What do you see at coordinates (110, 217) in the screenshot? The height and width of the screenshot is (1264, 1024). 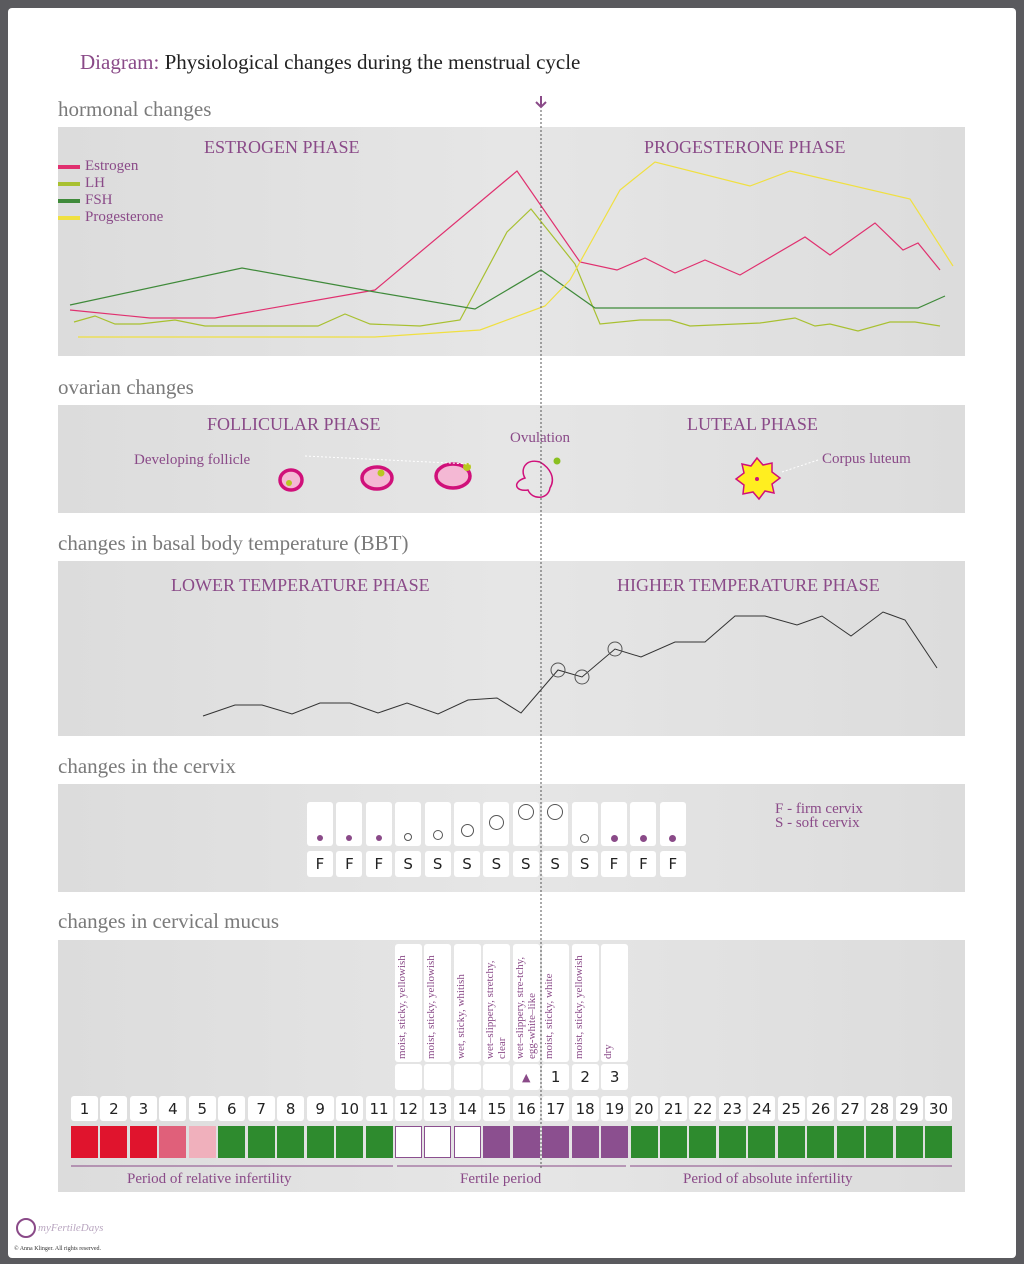 I see `legend-item: Progesterone` at bounding box center [110, 217].